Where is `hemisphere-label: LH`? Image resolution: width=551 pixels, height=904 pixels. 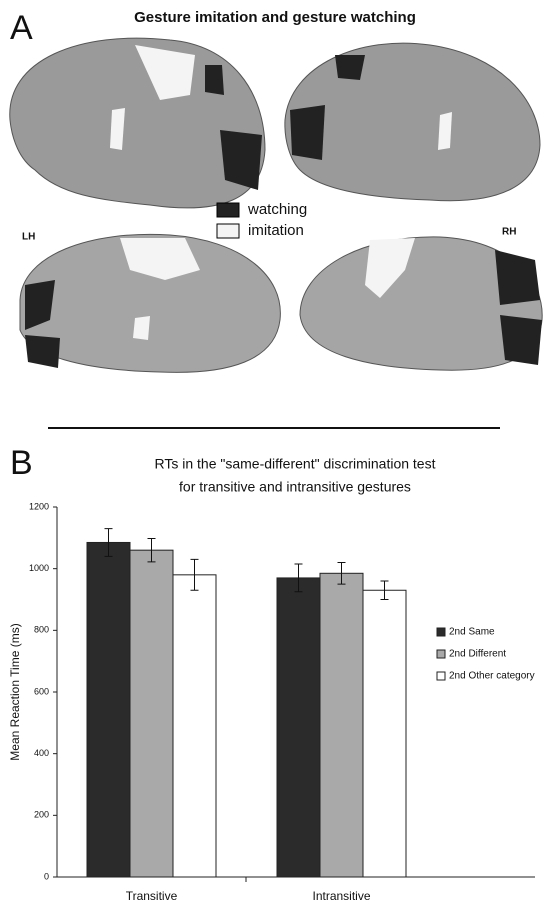
hemisphere-label: LH is located at coordinates (28, 237).